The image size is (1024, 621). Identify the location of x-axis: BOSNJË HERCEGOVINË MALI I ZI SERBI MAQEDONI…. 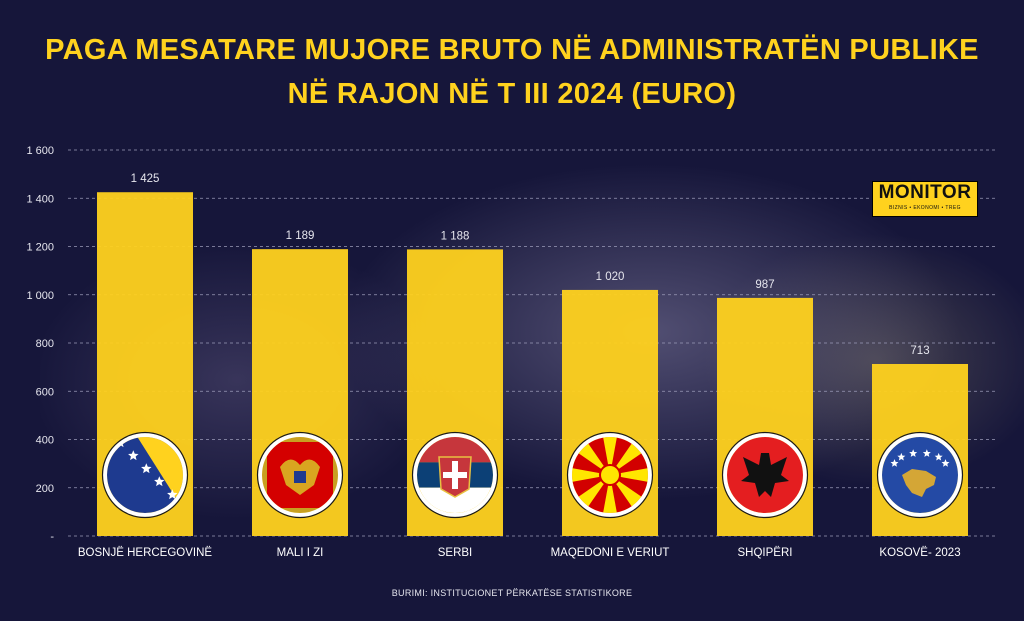
(519, 553).